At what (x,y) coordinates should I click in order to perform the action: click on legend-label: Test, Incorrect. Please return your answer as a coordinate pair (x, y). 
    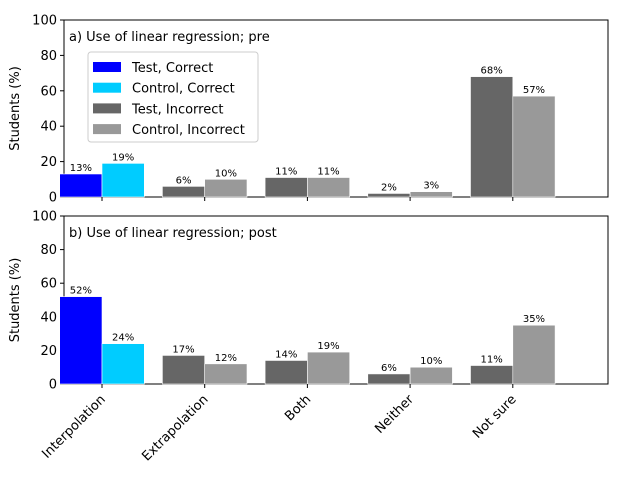
    Looking at the image, I should click on (177, 109).